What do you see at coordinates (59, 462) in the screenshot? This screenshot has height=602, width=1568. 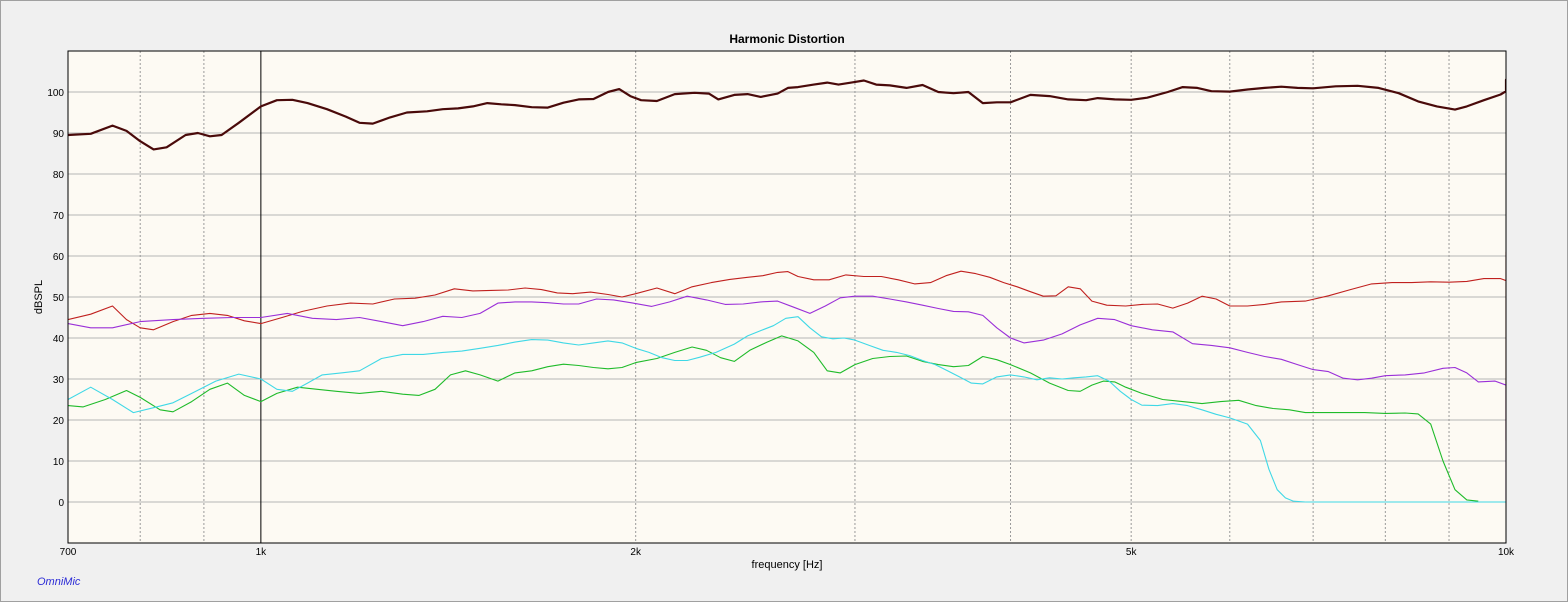 I see `y-tick-label: 10` at bounding box center [59, 462].